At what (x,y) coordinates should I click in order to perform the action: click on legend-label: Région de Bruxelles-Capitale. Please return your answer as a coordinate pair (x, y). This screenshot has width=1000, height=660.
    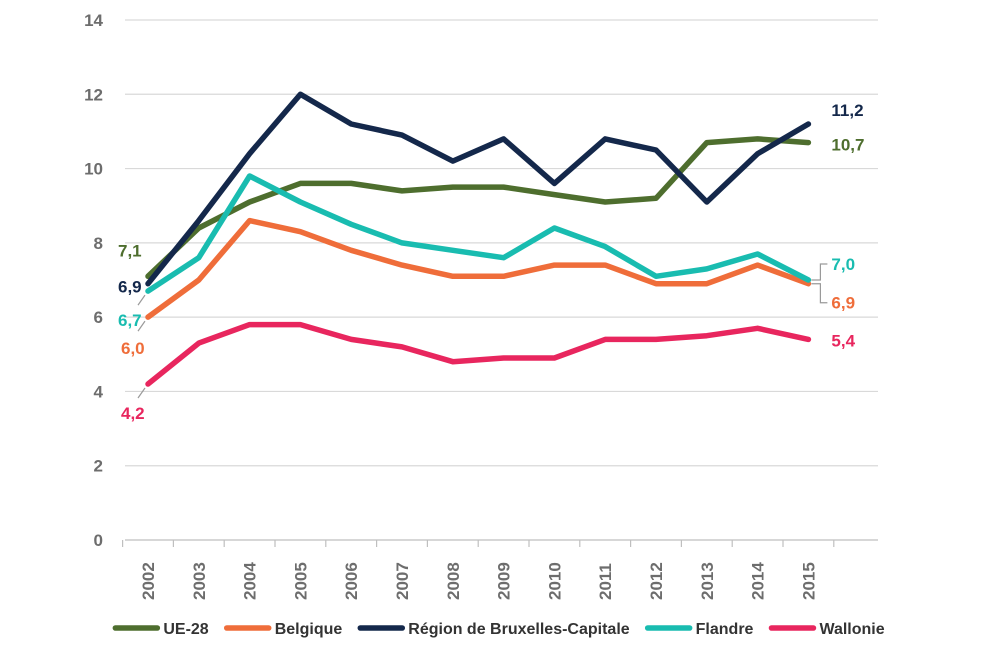
    Looking at the image, I should click on (518, 629).